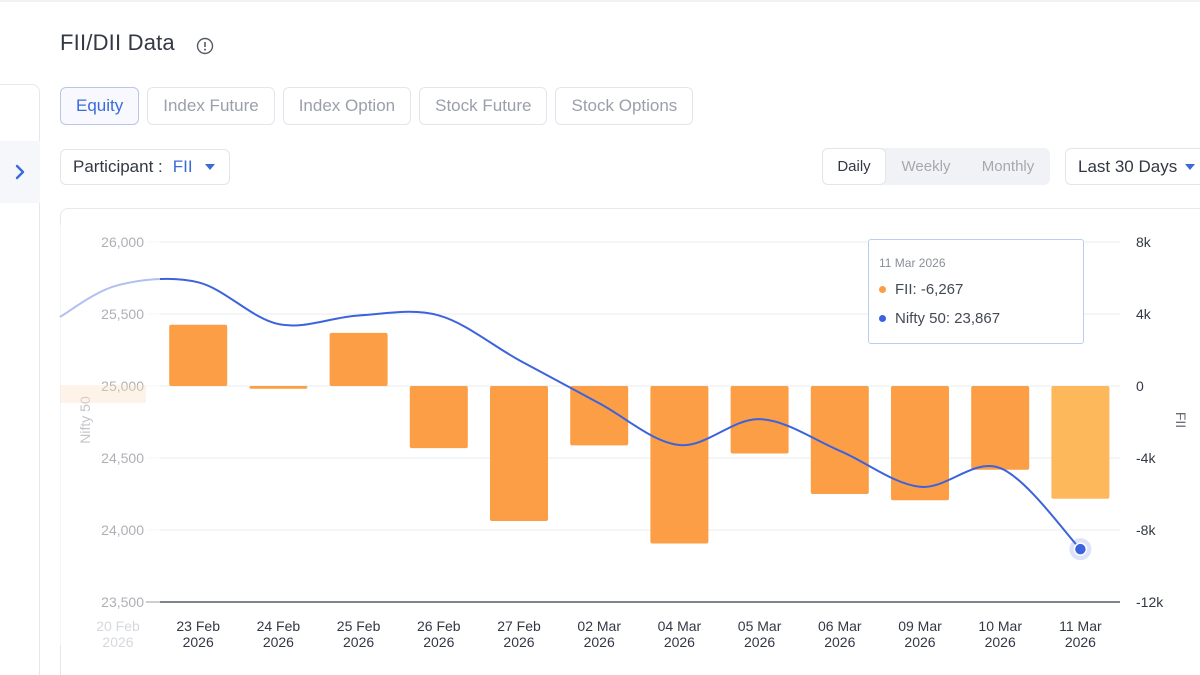  What do you see at coordinates (599, 626) in the screenshot?
I see `x-tick-label: 02 Mar` at bounding box center [599, 626].